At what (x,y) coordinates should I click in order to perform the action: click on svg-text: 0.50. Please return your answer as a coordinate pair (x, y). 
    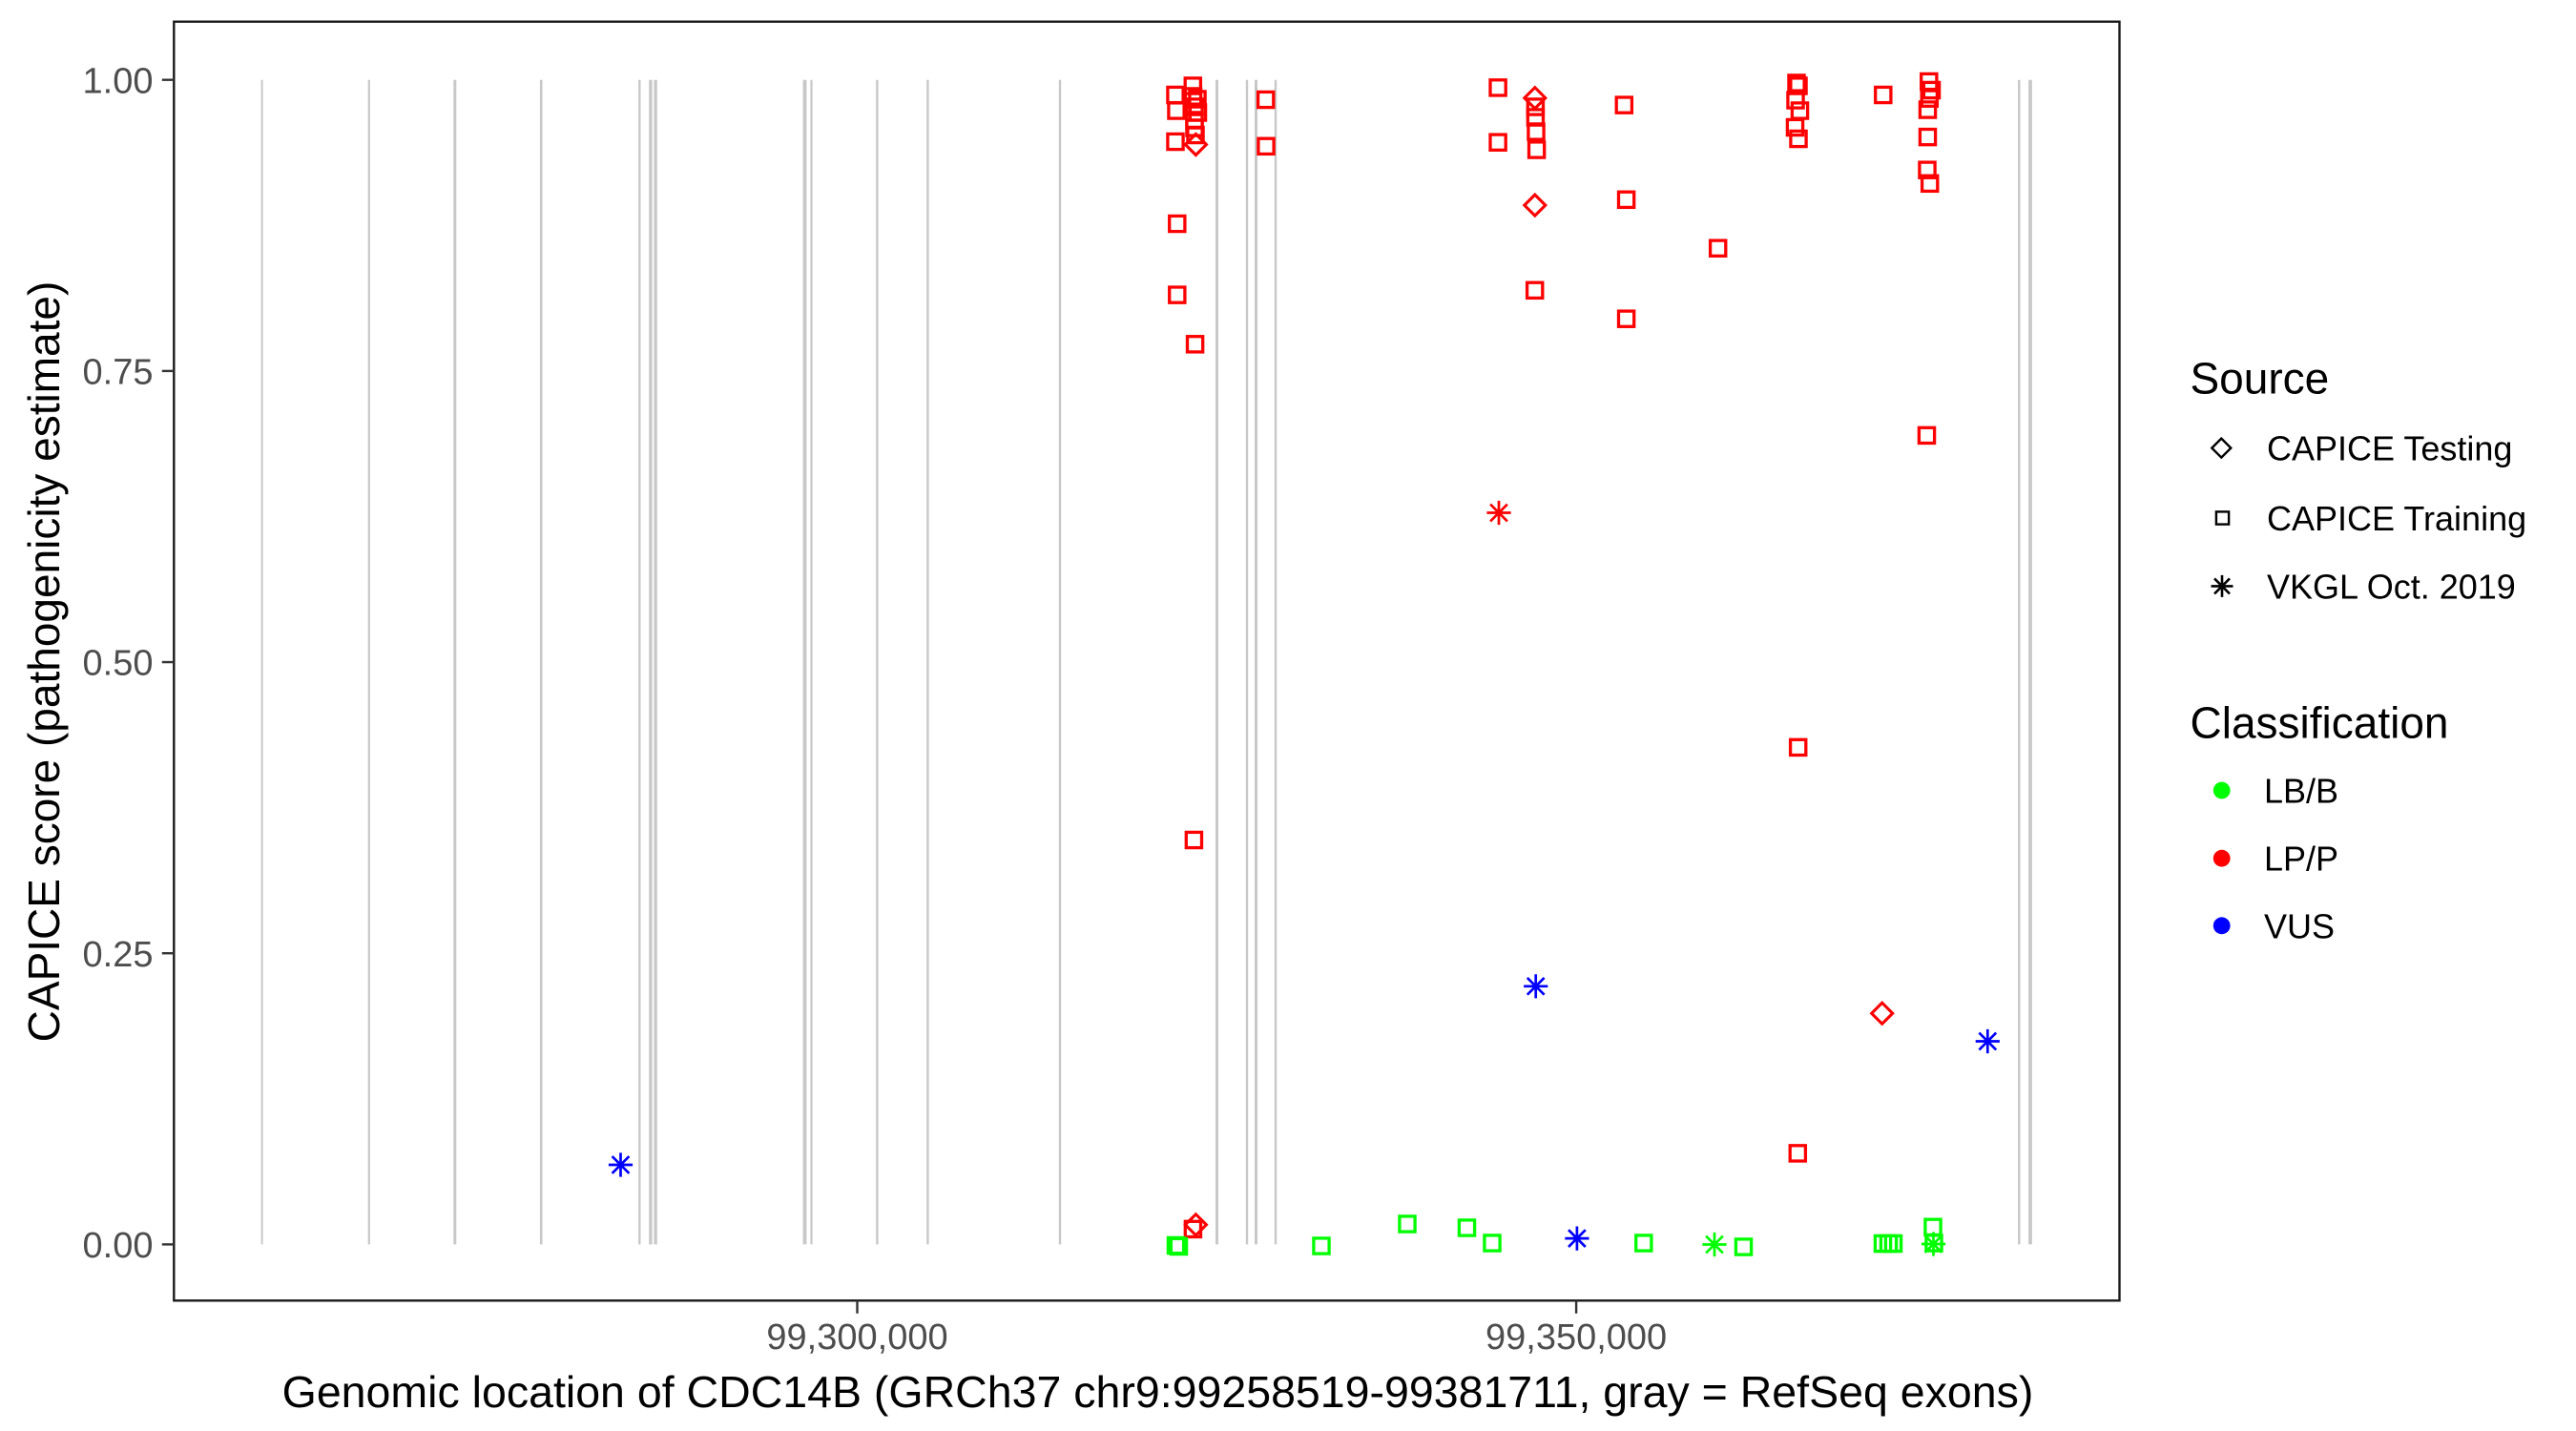
    Looking at the image, I should click on (118, 664).